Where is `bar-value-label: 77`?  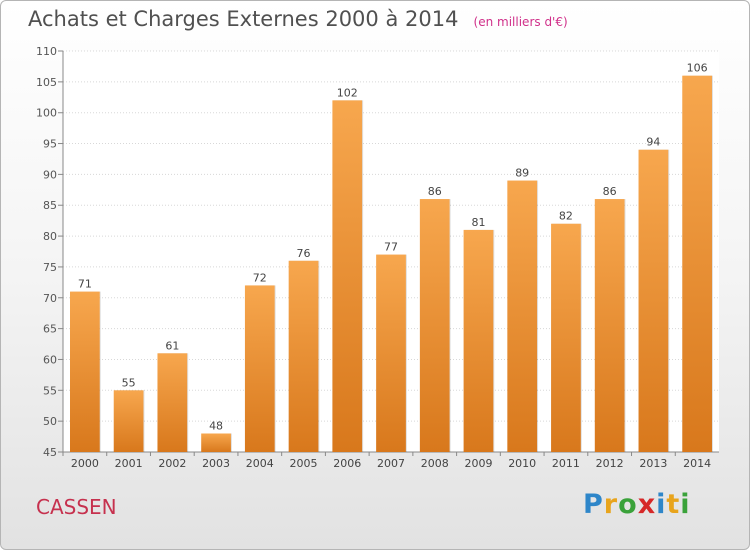 bar-value-label: 77 is located at coordinates (391, 247).